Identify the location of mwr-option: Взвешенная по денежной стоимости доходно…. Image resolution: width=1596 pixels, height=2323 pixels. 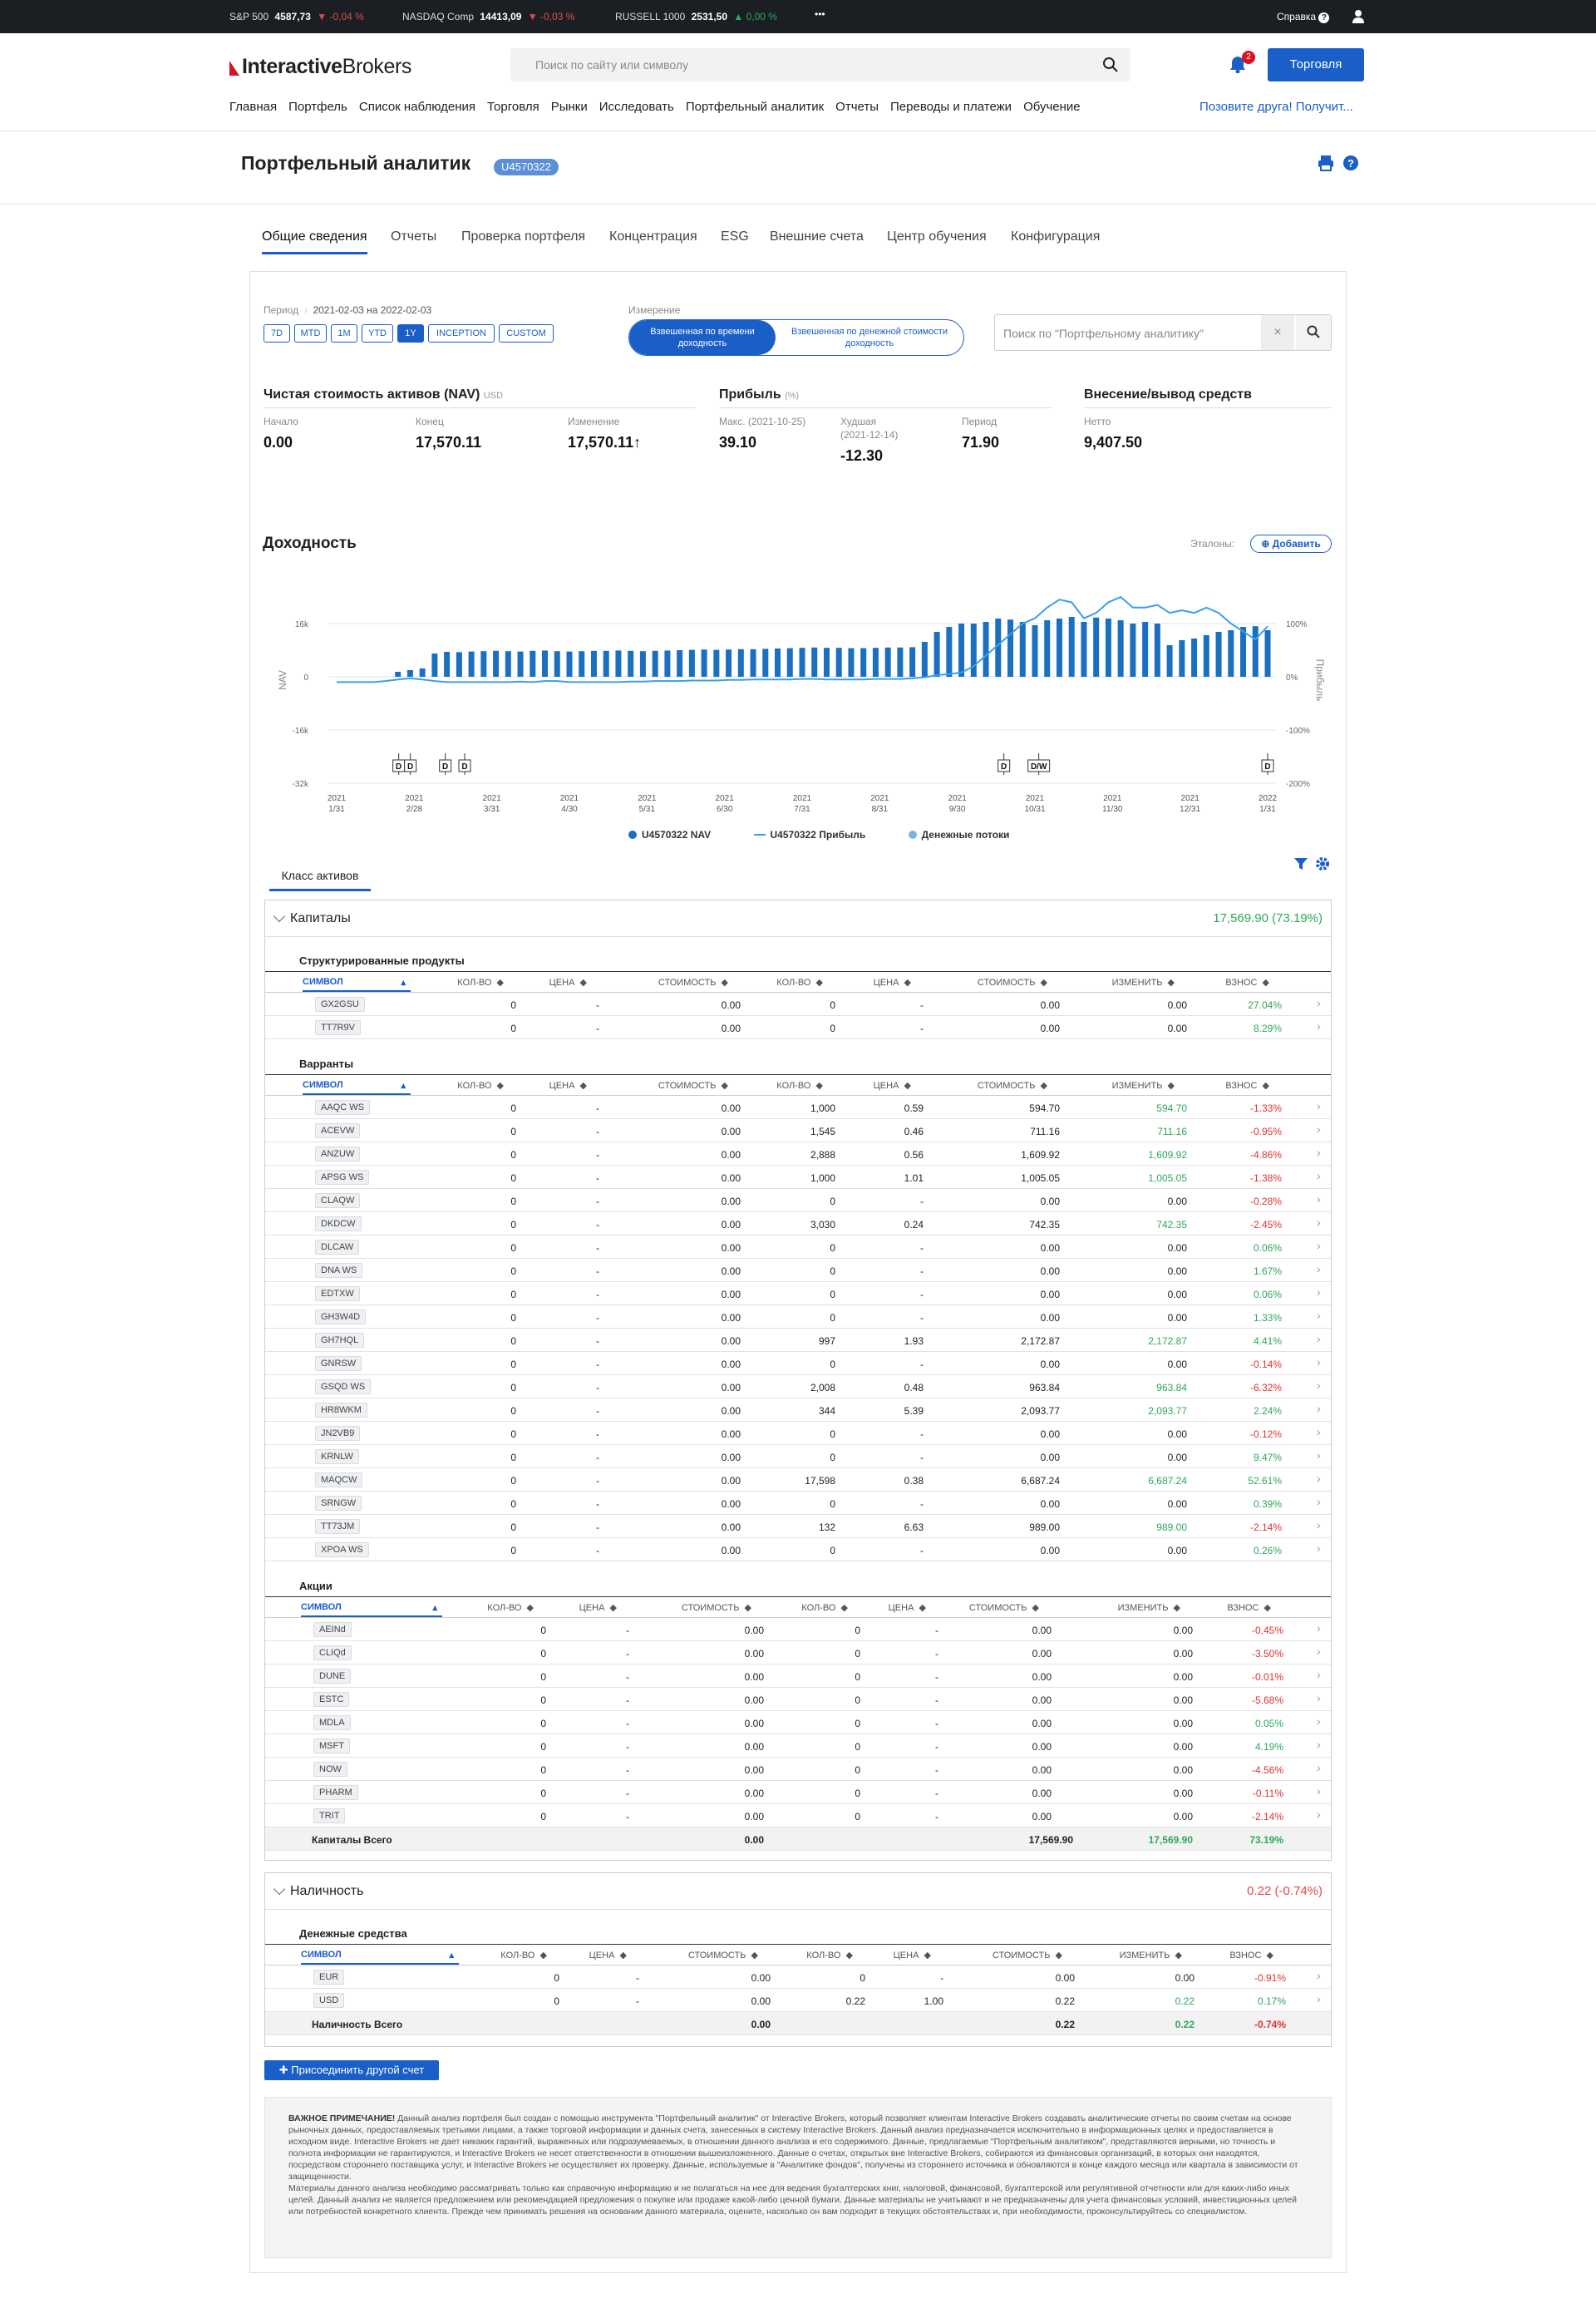
(869, 337).